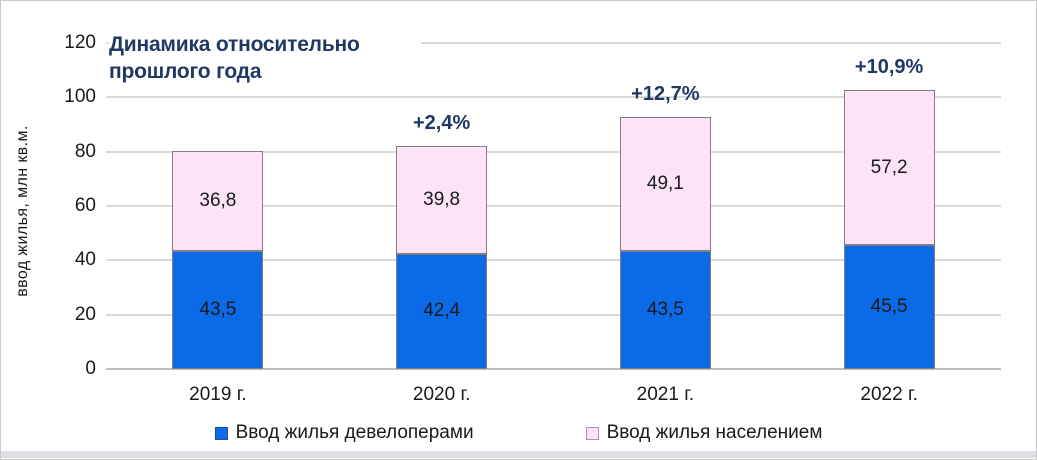 This screenshot has height=460, width=1037. I want to click on growth-annotation: +12,7%, so click(665, 94).